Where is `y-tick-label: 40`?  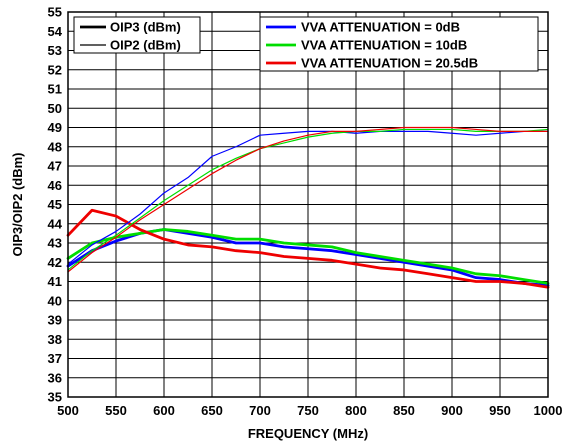 y-tick-label: 40 is located at coordinates (55, 300).